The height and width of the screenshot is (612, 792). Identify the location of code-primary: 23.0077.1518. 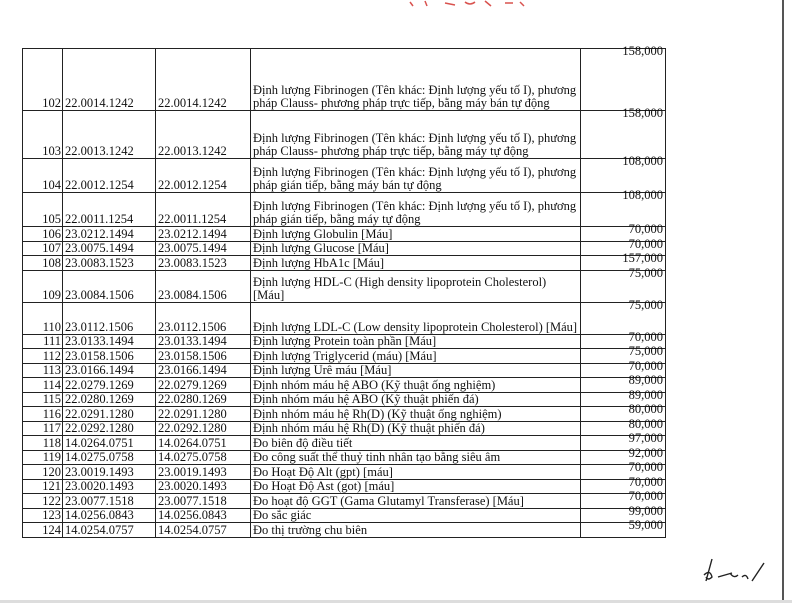
(109, 501).